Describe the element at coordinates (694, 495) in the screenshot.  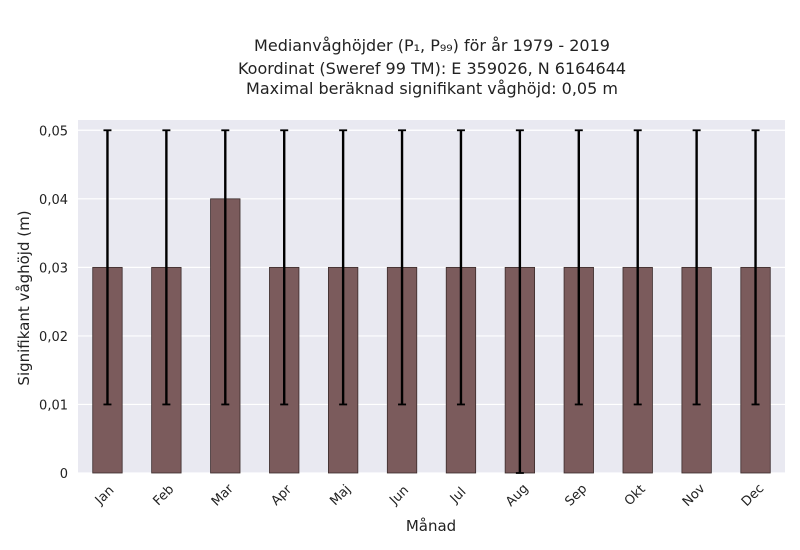
I see `x-tick-label: Nov` at that location.